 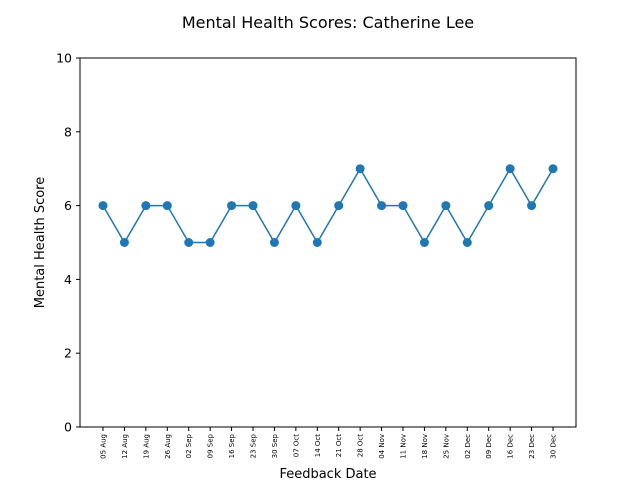 What do you see at coordinates (404, 446) in the screenshot?
I see `x-tick-label: 11 Nov` at bounding box center [404, 446].